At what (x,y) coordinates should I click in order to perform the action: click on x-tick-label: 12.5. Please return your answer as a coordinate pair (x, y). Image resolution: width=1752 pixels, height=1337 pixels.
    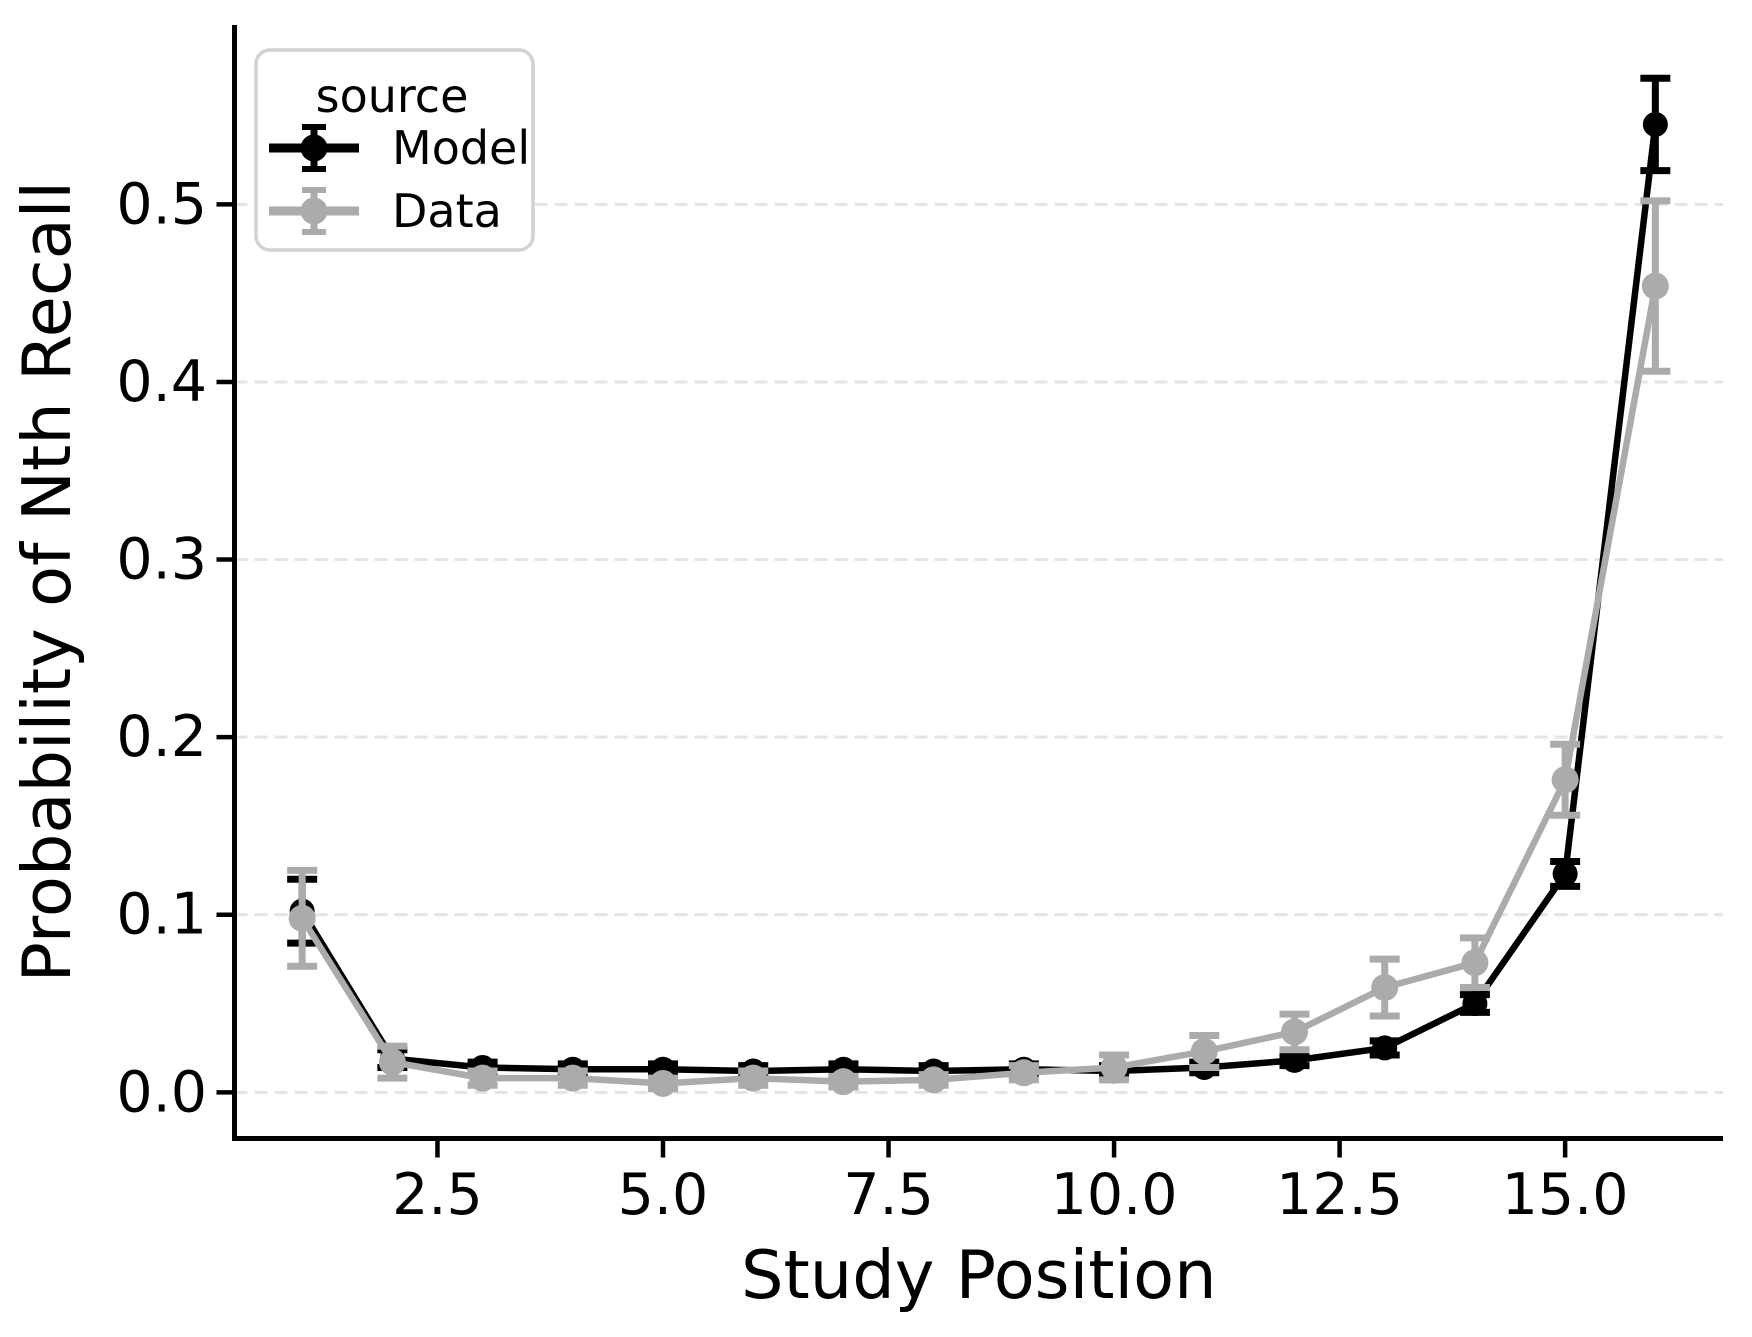
    Looking at the image, I should click on (1339, 1195).